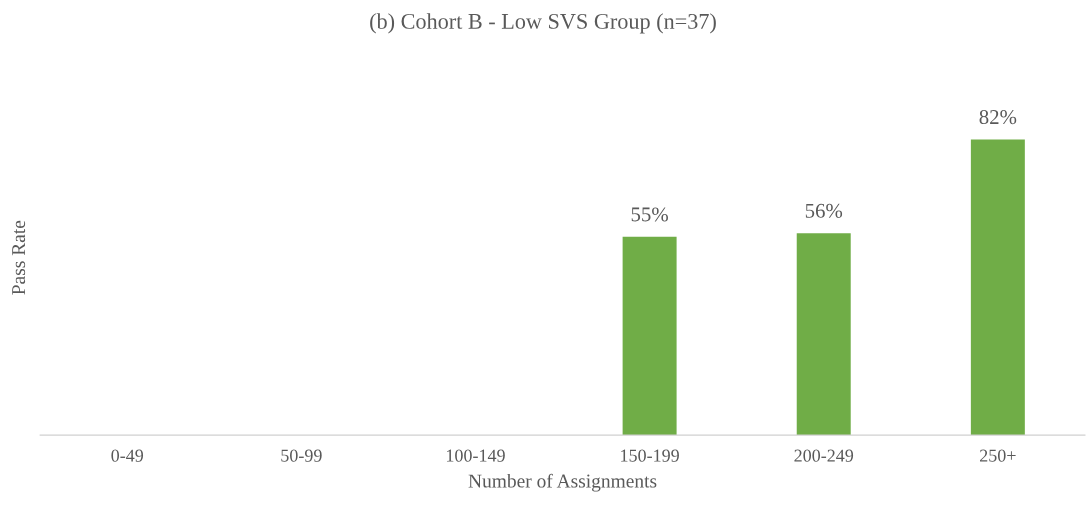 This screenshot has height=518, width=1086. Describe the element at coordinates (19, 257) in the screenshot. I see `y-axis-title: Pass Rate` at that location.